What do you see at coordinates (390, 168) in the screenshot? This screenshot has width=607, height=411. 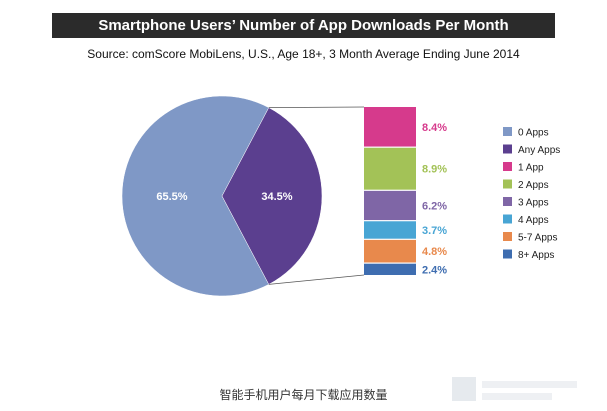 I see `bar-segment-2-apps` at bounding box center [390, 168].